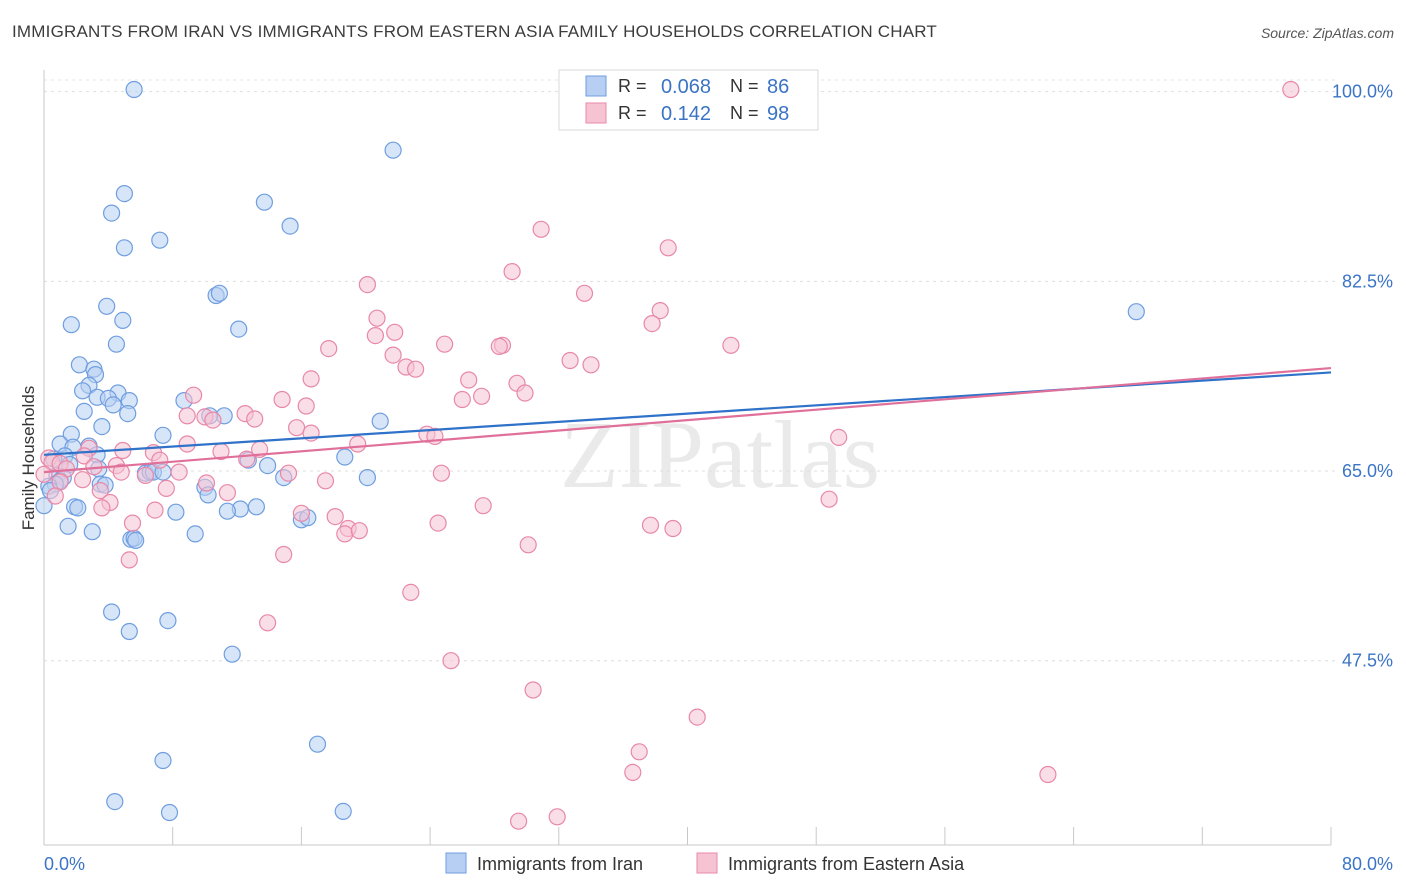 This screenshot has width=1406, height=892. I want to click on trend-lines, so click(687, 420).